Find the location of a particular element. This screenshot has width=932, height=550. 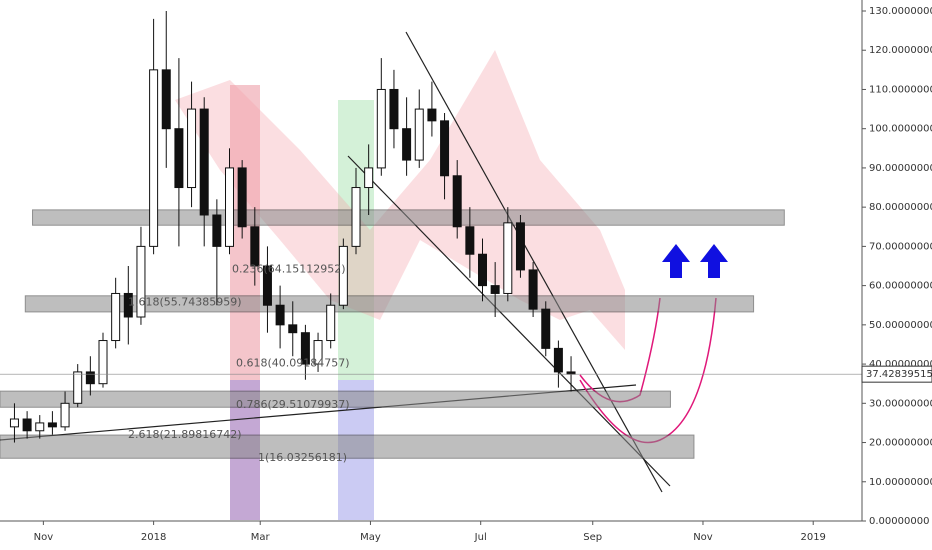

x-tick-label: Jul is located at coordinates (480, 537).